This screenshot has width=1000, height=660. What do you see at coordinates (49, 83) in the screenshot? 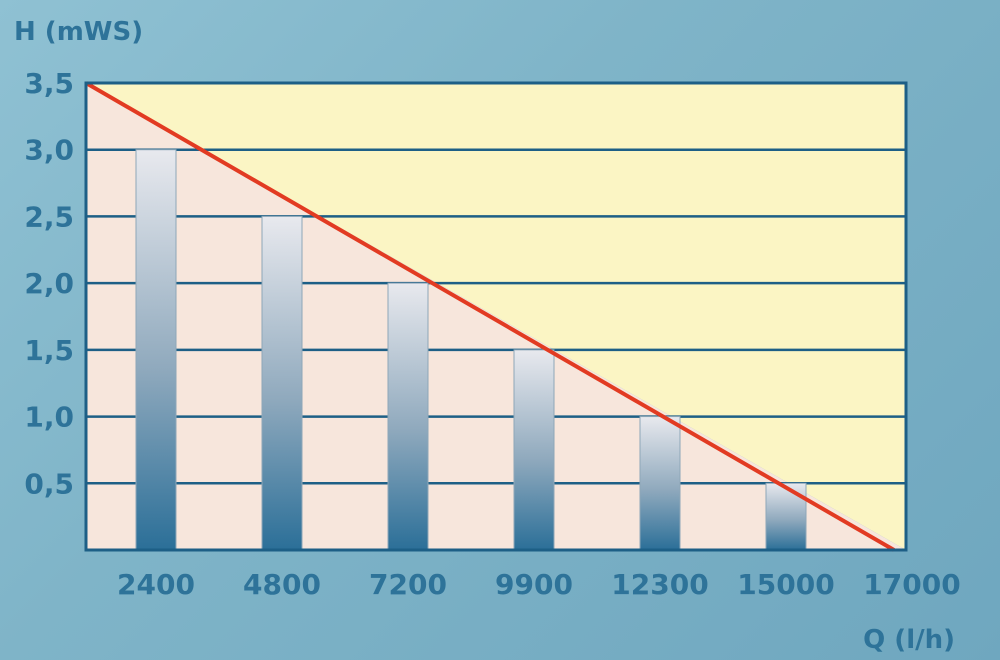
I see `y-tick-label: 3,5` at bounding box center [49, 83].